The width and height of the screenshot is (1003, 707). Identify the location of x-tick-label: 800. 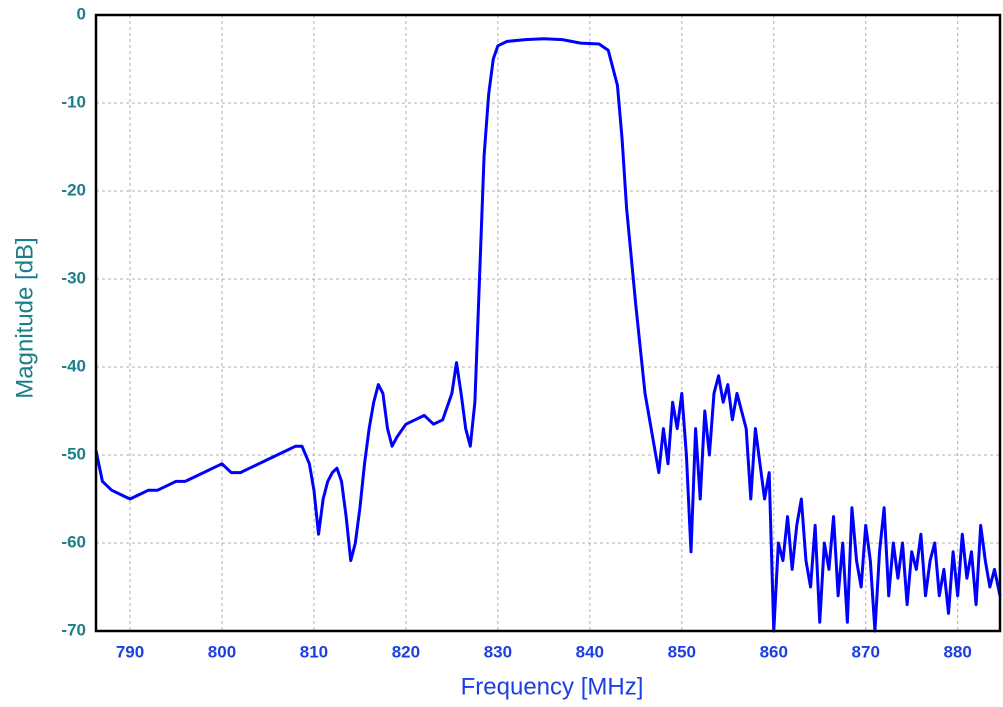
(222, 651).